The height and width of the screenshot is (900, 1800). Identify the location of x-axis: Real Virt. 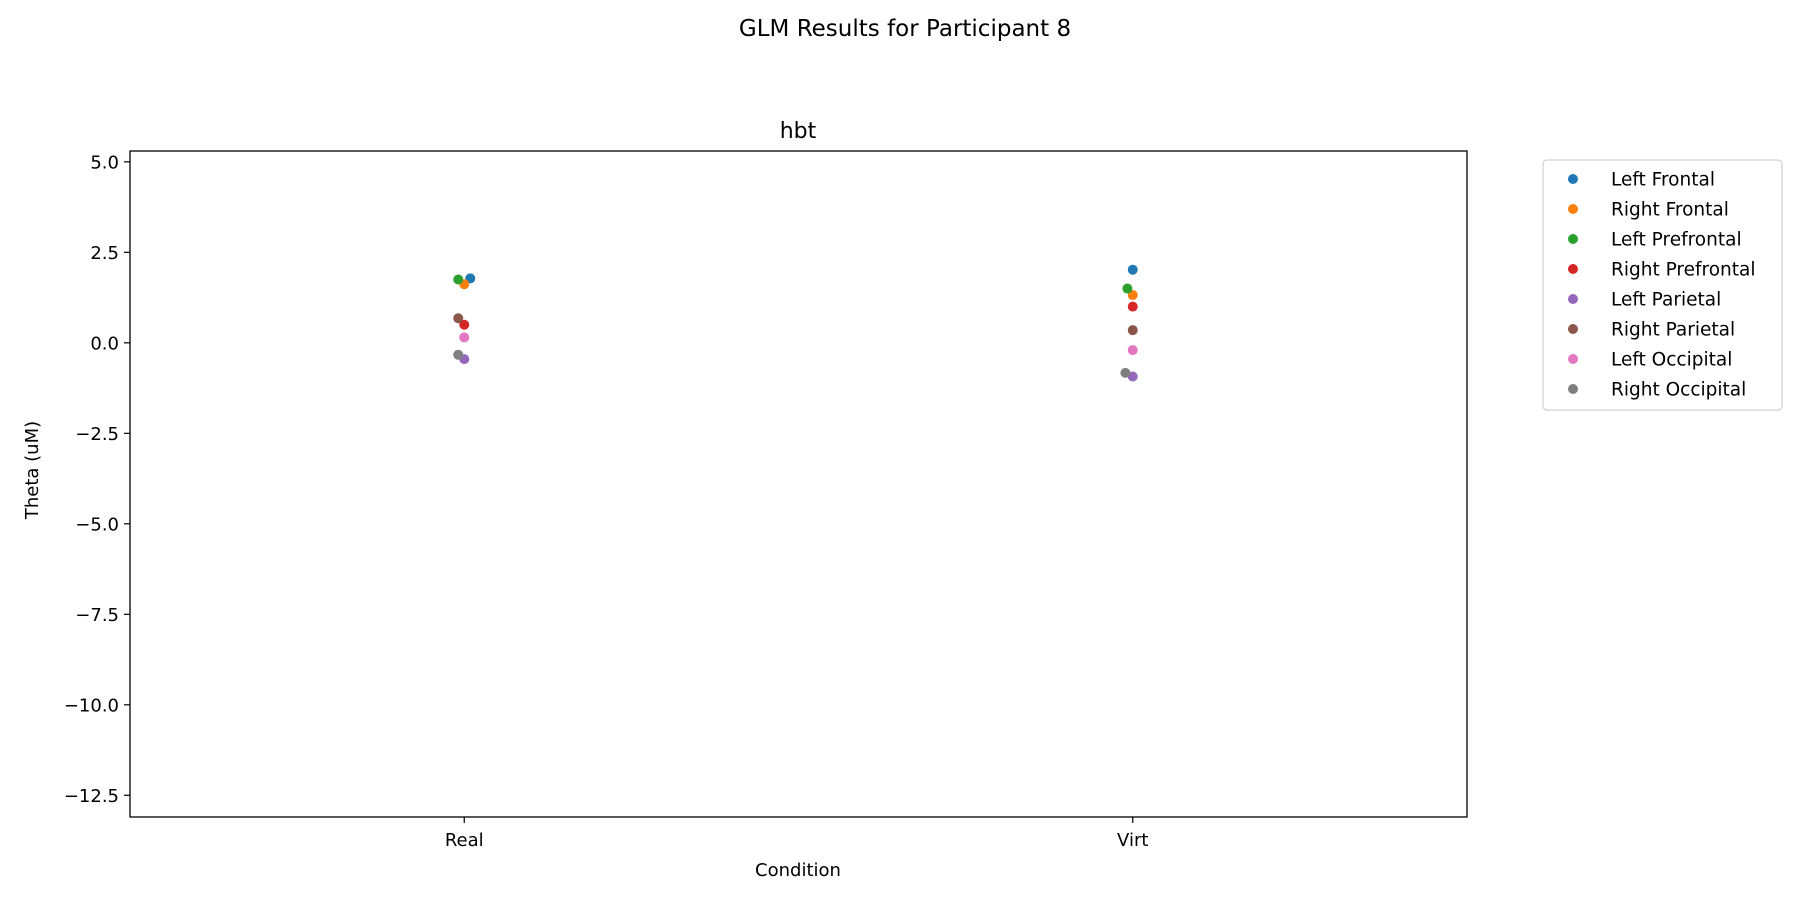
(796, 834).